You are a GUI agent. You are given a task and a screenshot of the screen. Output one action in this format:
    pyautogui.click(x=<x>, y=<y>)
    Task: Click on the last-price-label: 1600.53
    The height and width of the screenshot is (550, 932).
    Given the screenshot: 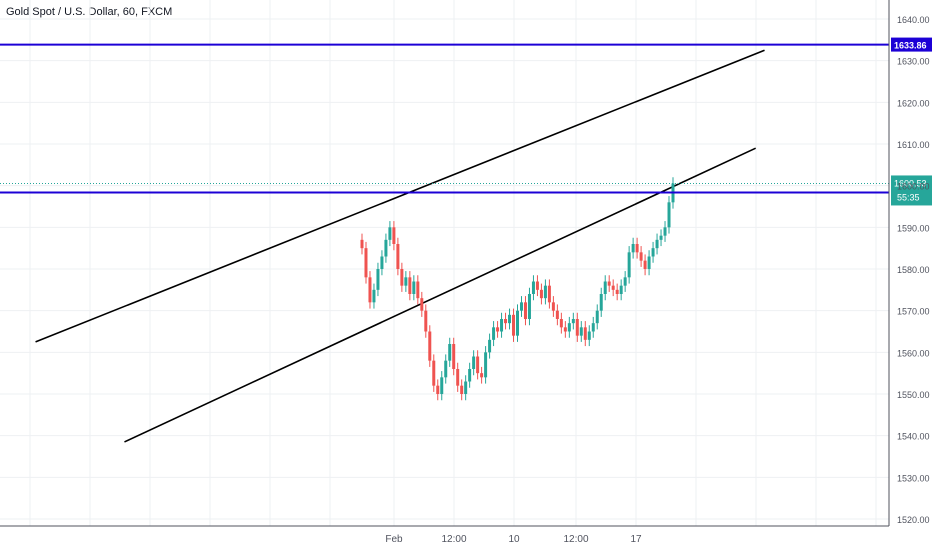 What is the action you would take?
    pyautogui.click(x=910, y=183)
    